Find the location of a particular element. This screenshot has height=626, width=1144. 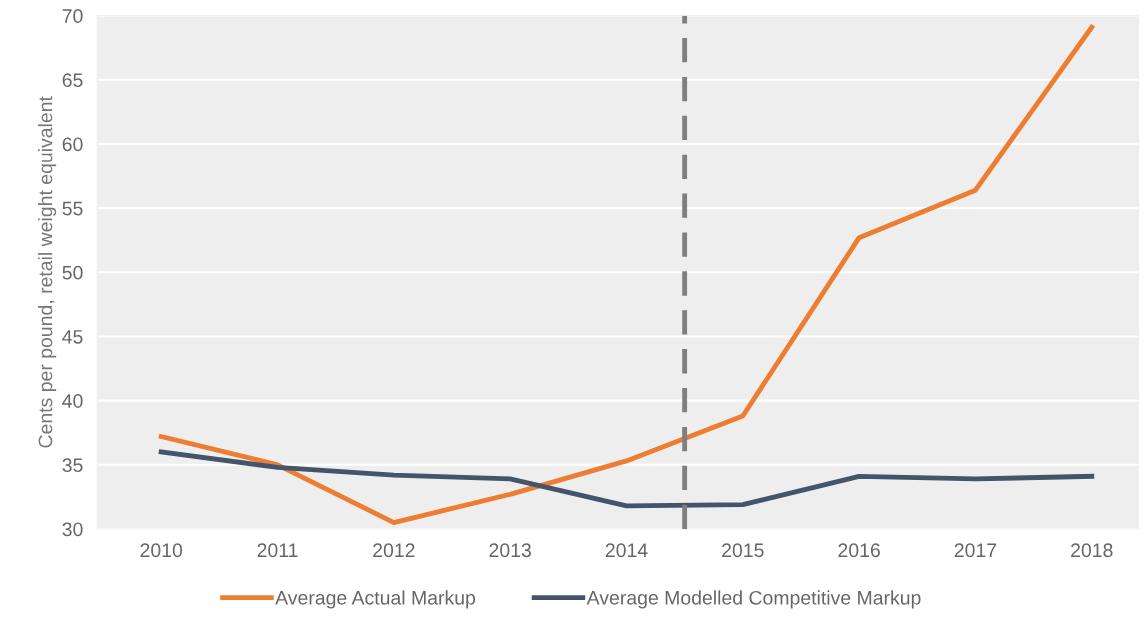

x-tick-label: 2017 is located at coordinates (975, 550).